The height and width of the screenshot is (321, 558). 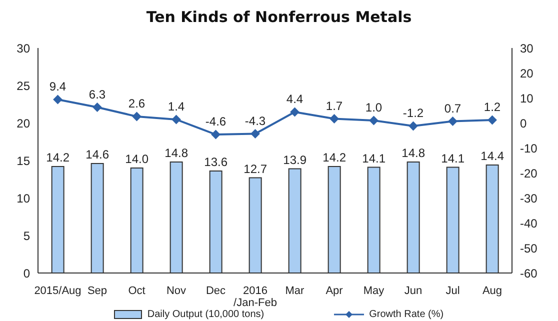 I want to click on chart-title: Ten Kinds of Nonferrous Metals, so click(x=279, y=18).